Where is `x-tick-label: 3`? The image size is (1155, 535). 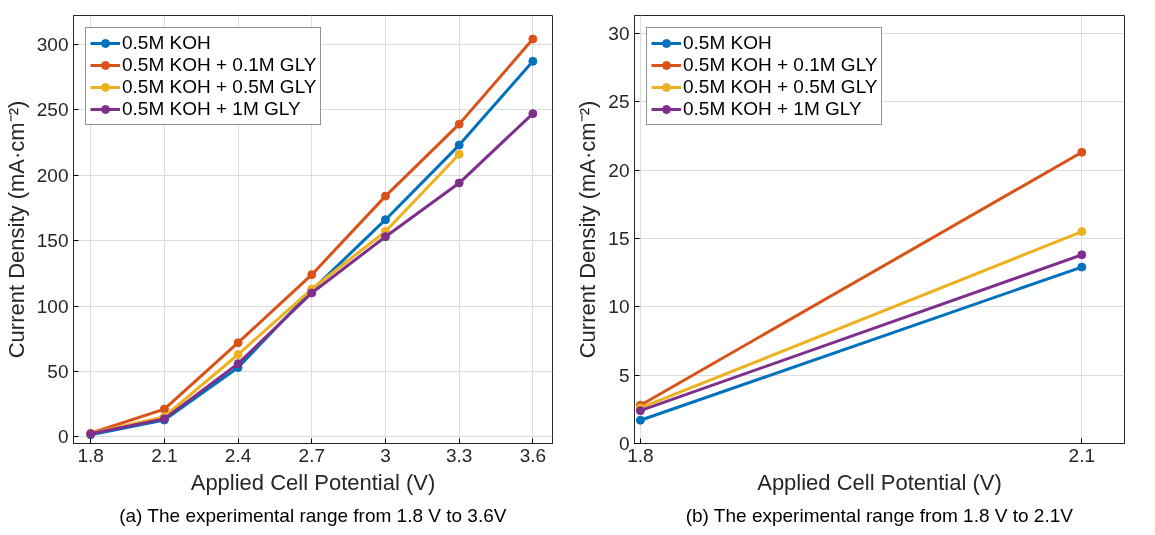 x-tick-label: 3 is located at coordinates (385, 455).